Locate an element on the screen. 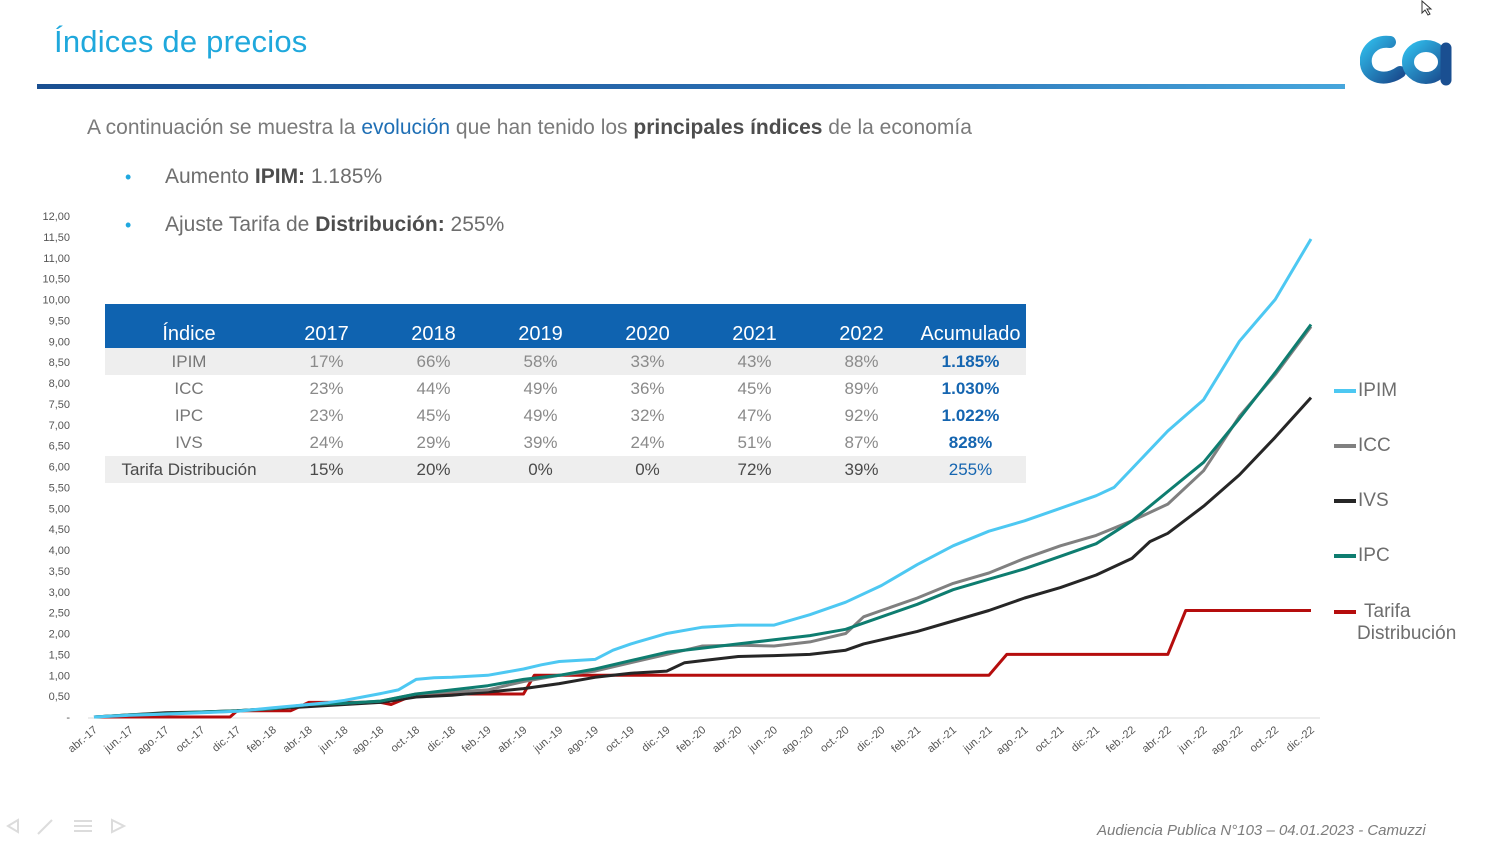 This screenshot has width=1502, height=843. y-tick-label: - is located at coordinates (68, 718).